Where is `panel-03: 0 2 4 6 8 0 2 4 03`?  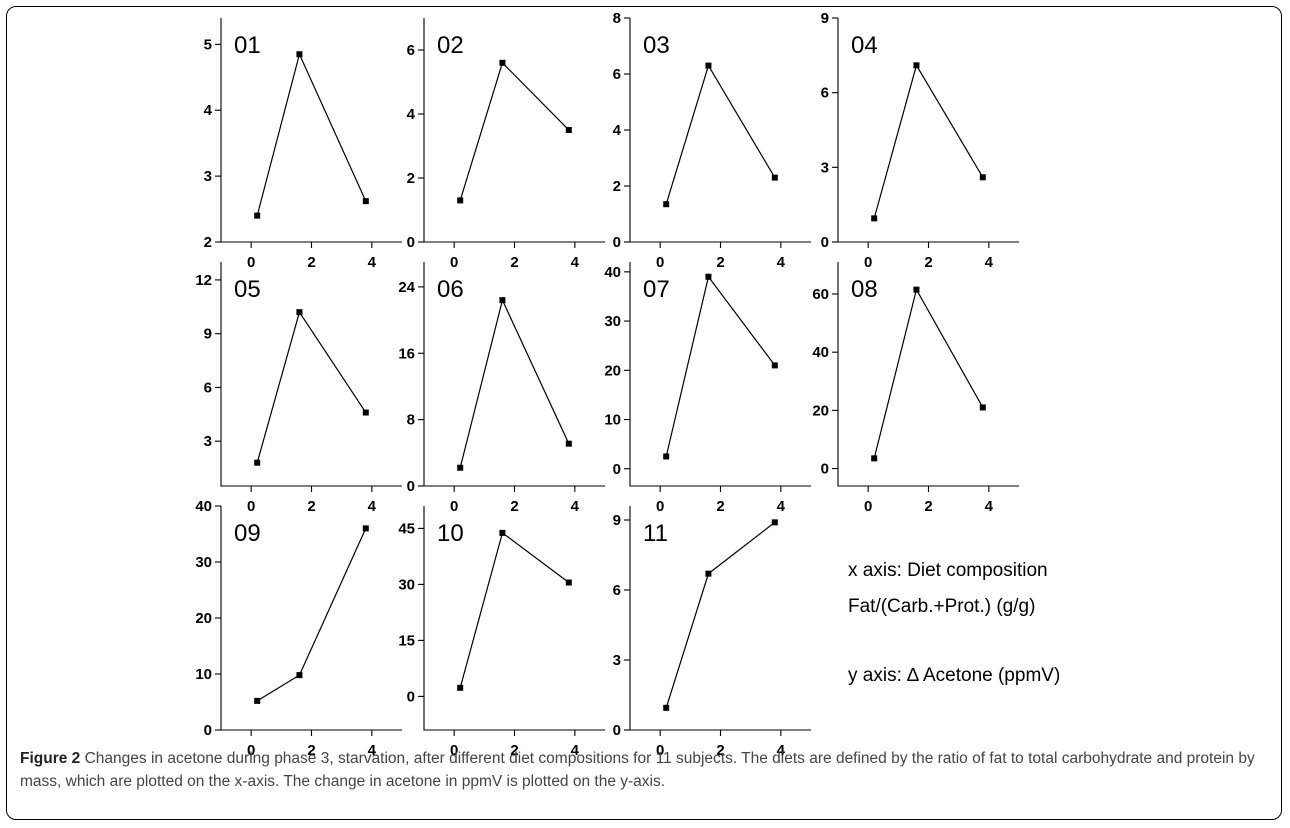
panel-03: 0 2 4 6 8 0 2 4 03 is located at coordinates (712, 140).